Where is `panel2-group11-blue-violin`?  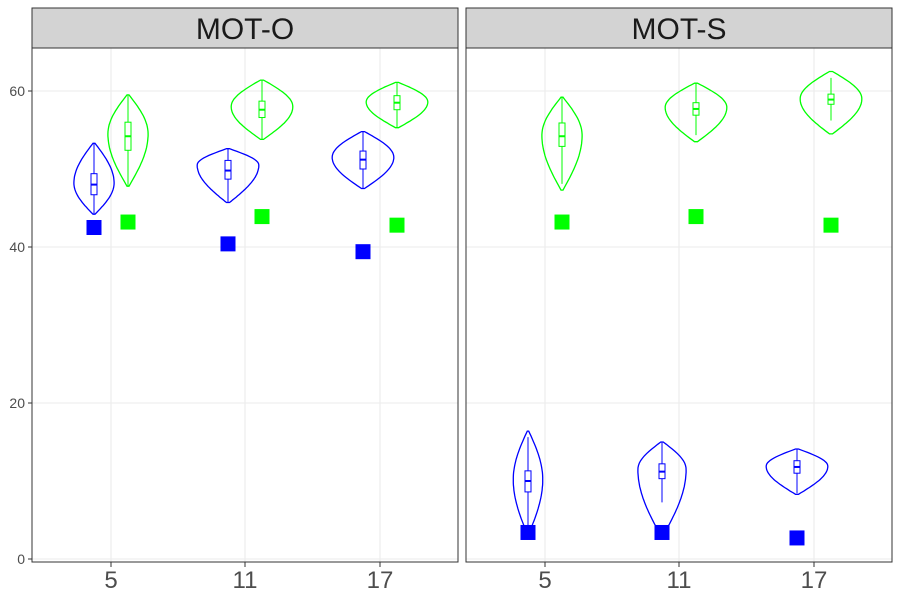 panel2-group11-blue-violin is located at coordinates (662, 489).